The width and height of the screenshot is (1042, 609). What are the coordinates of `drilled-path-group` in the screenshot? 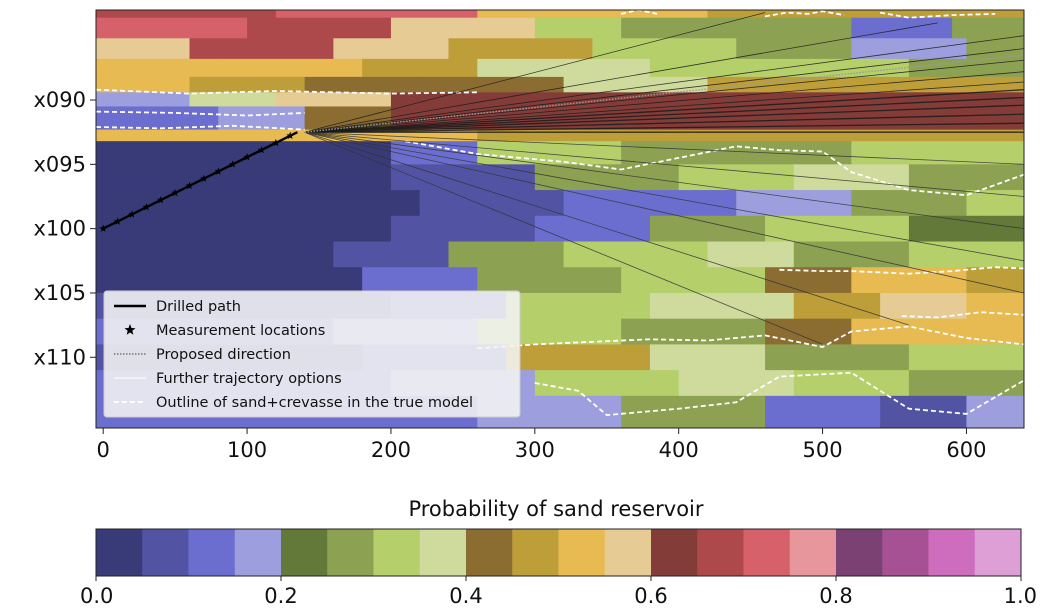 It's located at (198, 181).